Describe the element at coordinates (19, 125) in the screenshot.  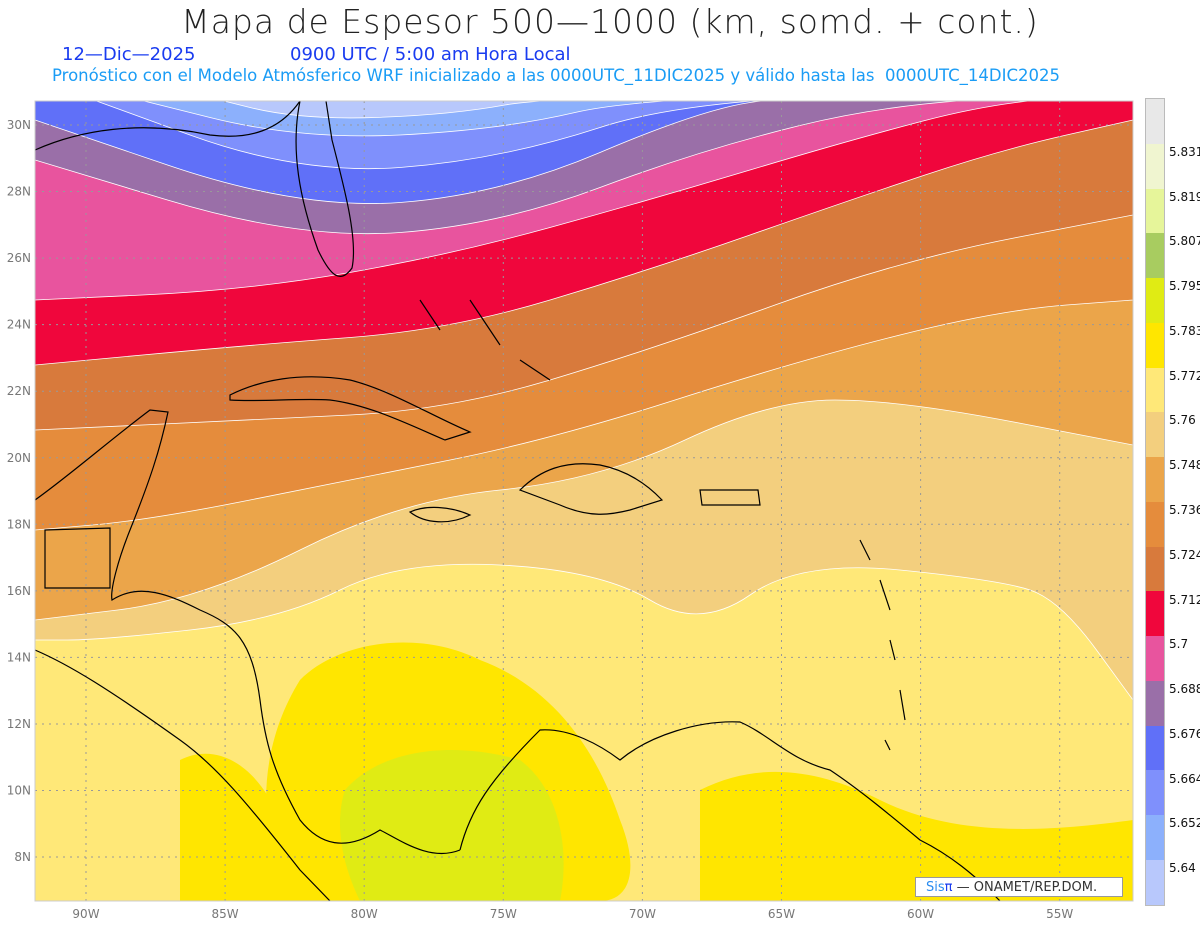
I see `lat-tick-label: 30N` at that location.